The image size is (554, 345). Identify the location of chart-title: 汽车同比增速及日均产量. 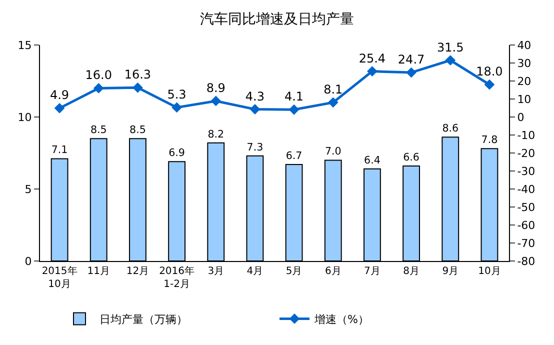
(277, 20).